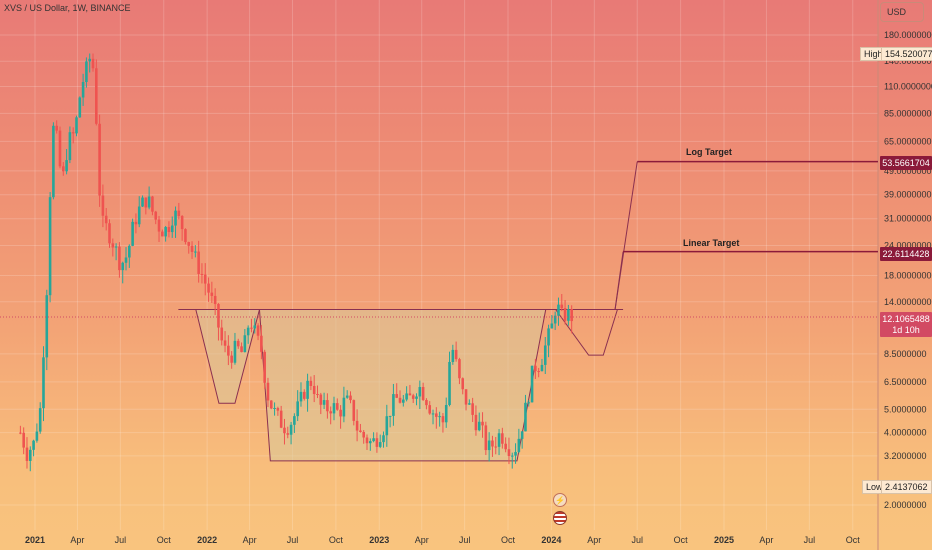 This screenshot has height=550, width=932. What do you see at coordinates (908, 245) in the screenshot?
I see `y-tick-label: 24.0000000` at bounding box center [908, 245].